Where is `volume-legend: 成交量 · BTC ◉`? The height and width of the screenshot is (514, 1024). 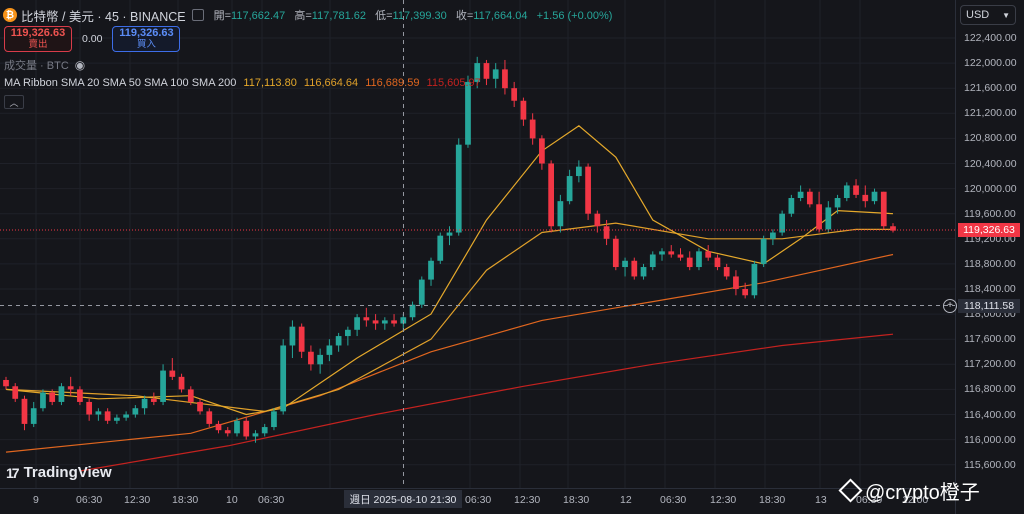
volume-legend: 成交量 · BTC ◉ is located at coordinates (44, 65).